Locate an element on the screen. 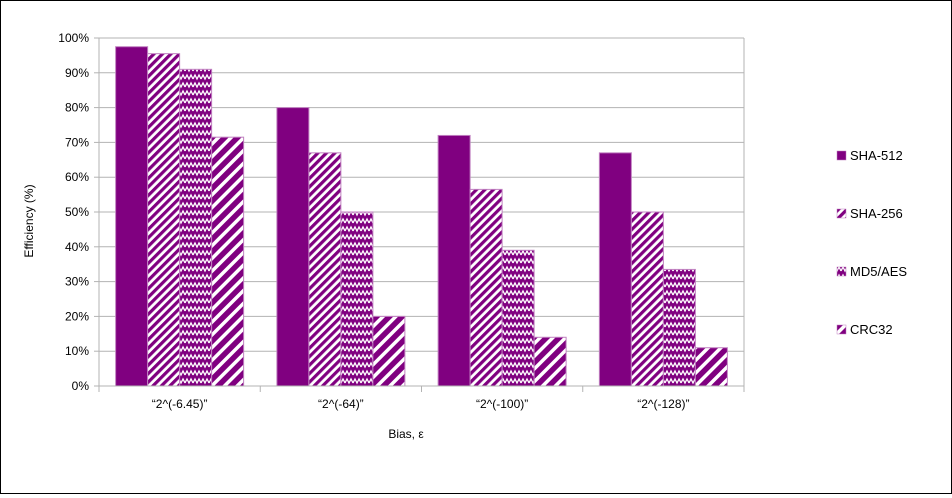 This screenshot has height=498, width=952. y-tick-label: 20% is located at coordinates (77, 316).